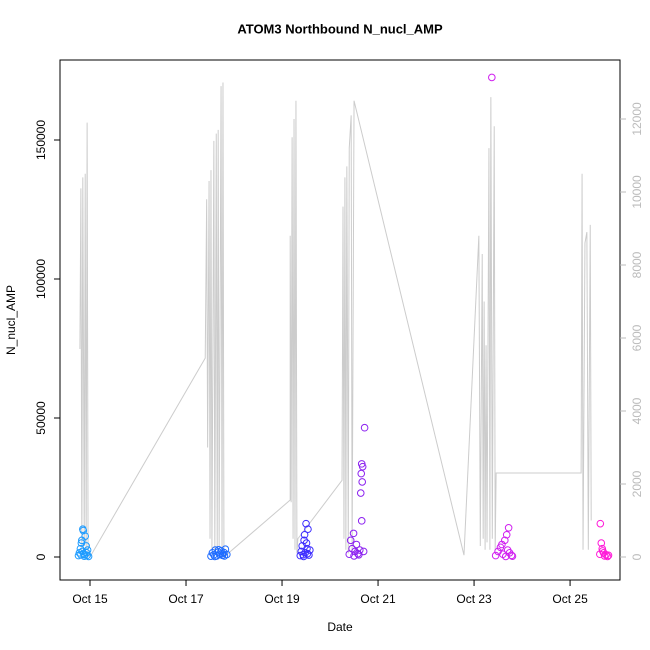  Describe the element at coordinates (41, 279) in the screenshot. I see `y-tick-label: 100000` at that location.